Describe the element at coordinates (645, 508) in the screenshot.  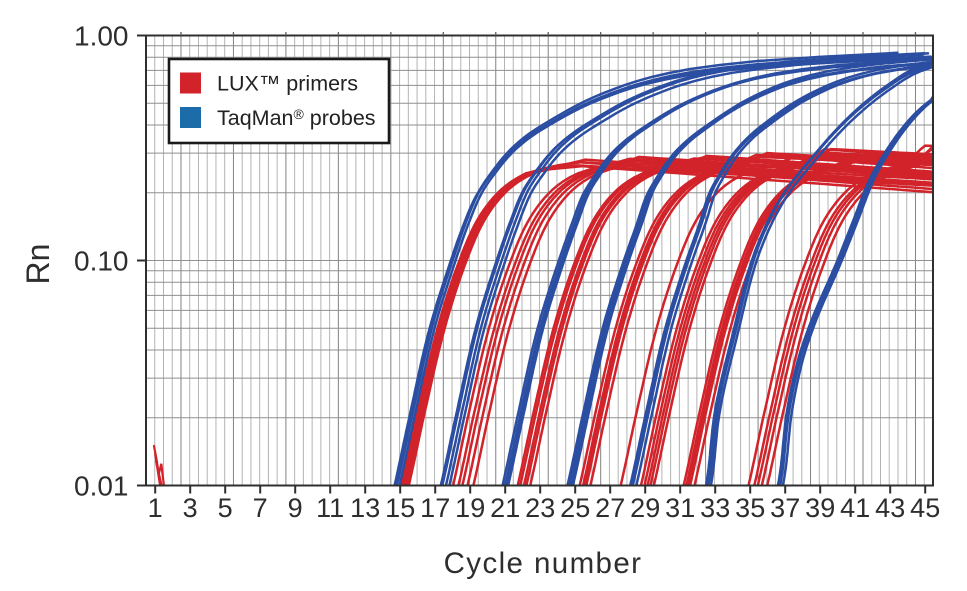
I see `svg-text: 29` at that location.